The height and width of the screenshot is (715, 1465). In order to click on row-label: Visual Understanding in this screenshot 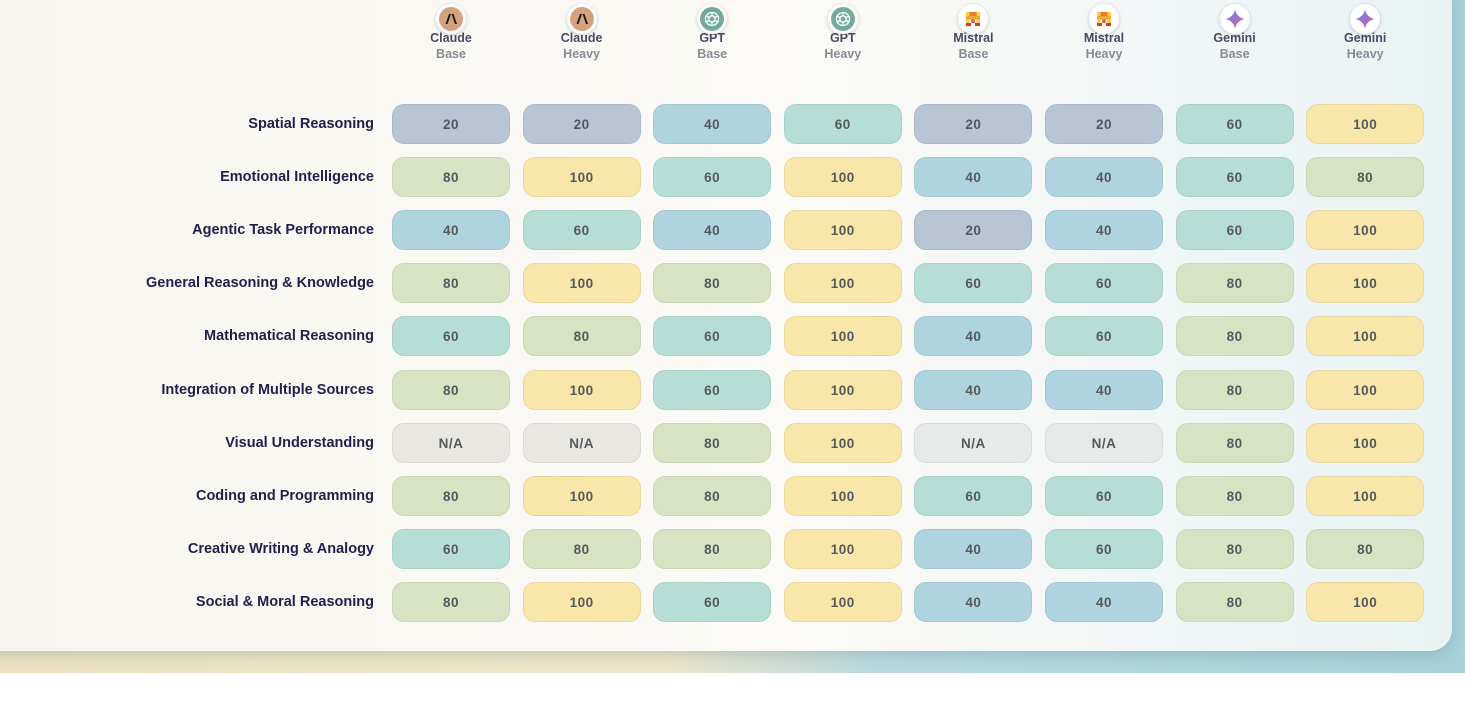, I will do `click(299, 442)`.